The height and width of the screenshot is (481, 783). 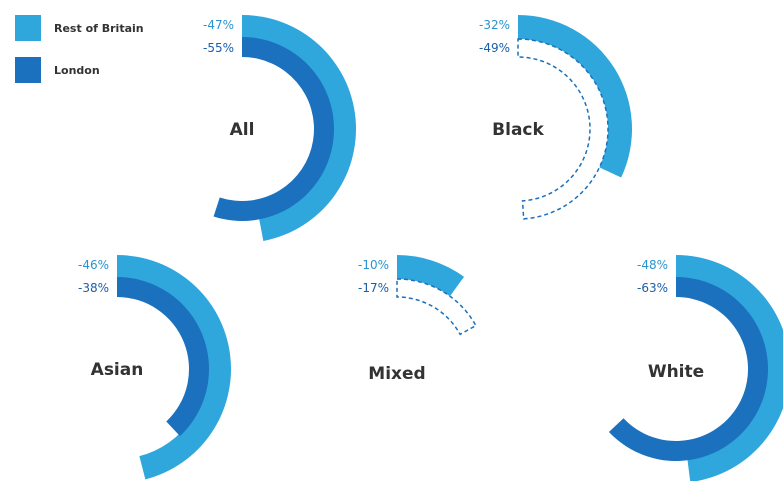 I want to click on value-label-london-mixed: -17%, so click(x=373, y=288).